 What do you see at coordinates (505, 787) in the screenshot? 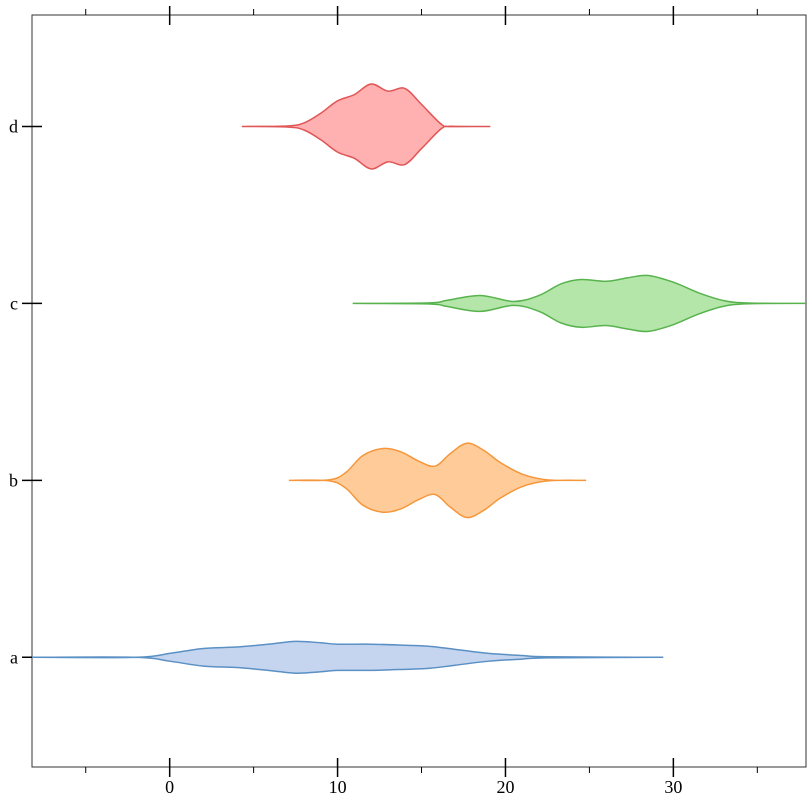
I see `x-tick-label: 20` at bounding box center [505, 787].